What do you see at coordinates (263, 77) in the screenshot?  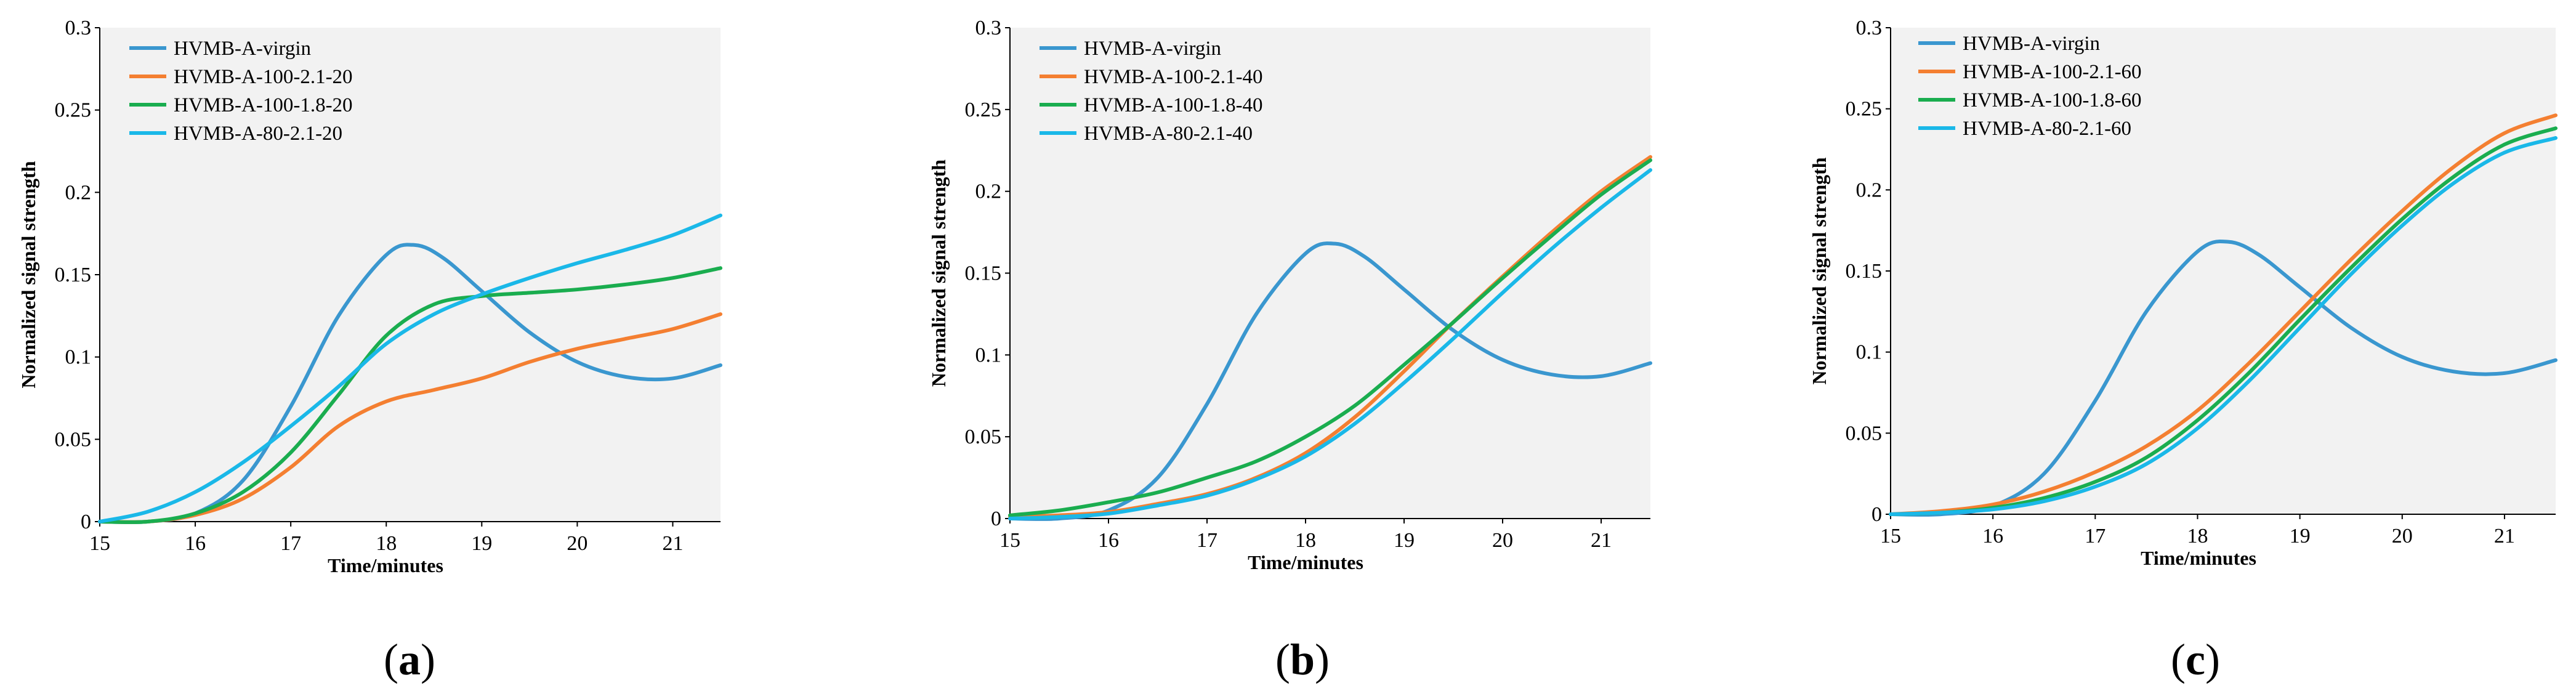 I see `legend-entry: HVMB-A-100-2.1-20` at bounding box center [263, 77].